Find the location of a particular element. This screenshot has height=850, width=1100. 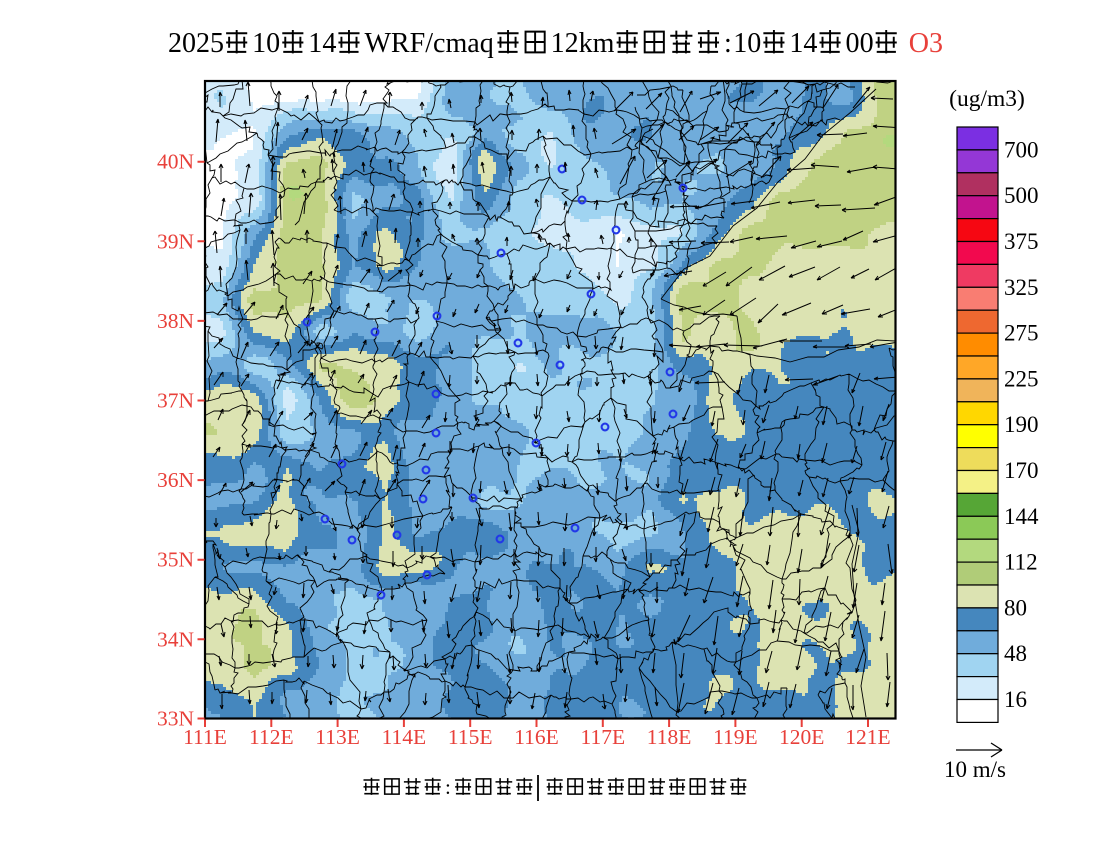

svg-text: 112E is located at coordinates (271, 737).